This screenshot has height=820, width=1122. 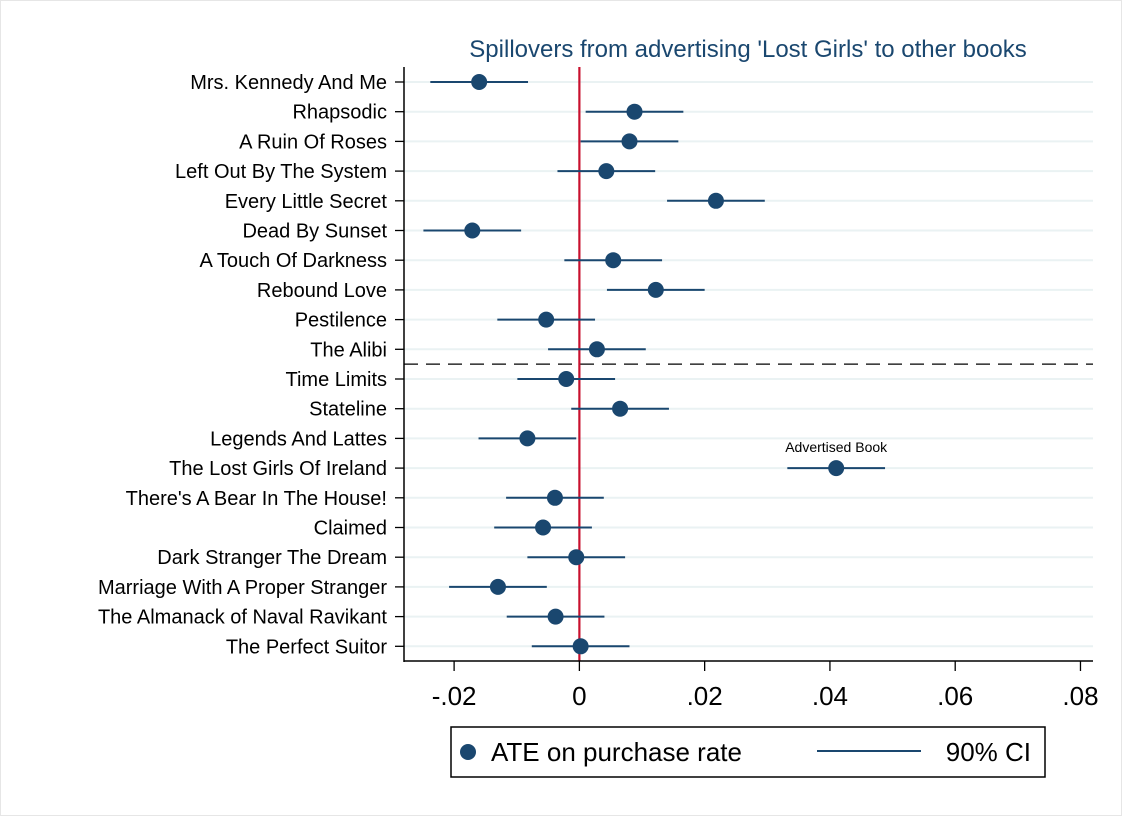 What do you see at coordinates (242, 618) in the screenshot?
I see `y-tick-label: The Almanack of Naval Ravikant` at bounding box center [242, 618].